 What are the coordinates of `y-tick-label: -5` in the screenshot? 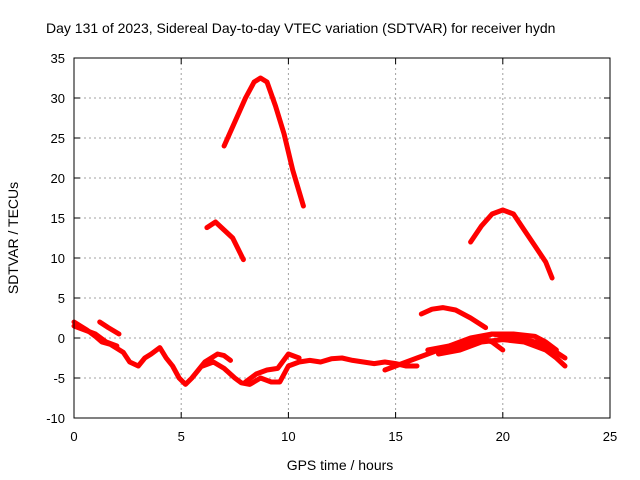 It's located at (59, 378).